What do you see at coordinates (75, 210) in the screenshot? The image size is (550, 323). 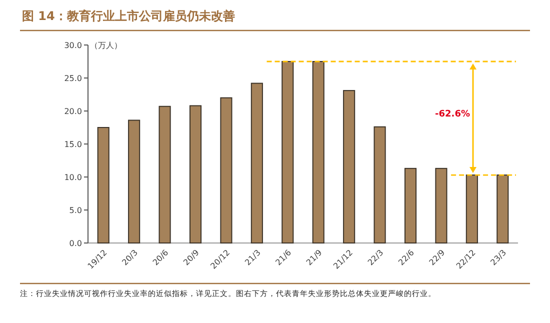 I see `y-tick-label: 5.0` at bounding box center [75, 210].